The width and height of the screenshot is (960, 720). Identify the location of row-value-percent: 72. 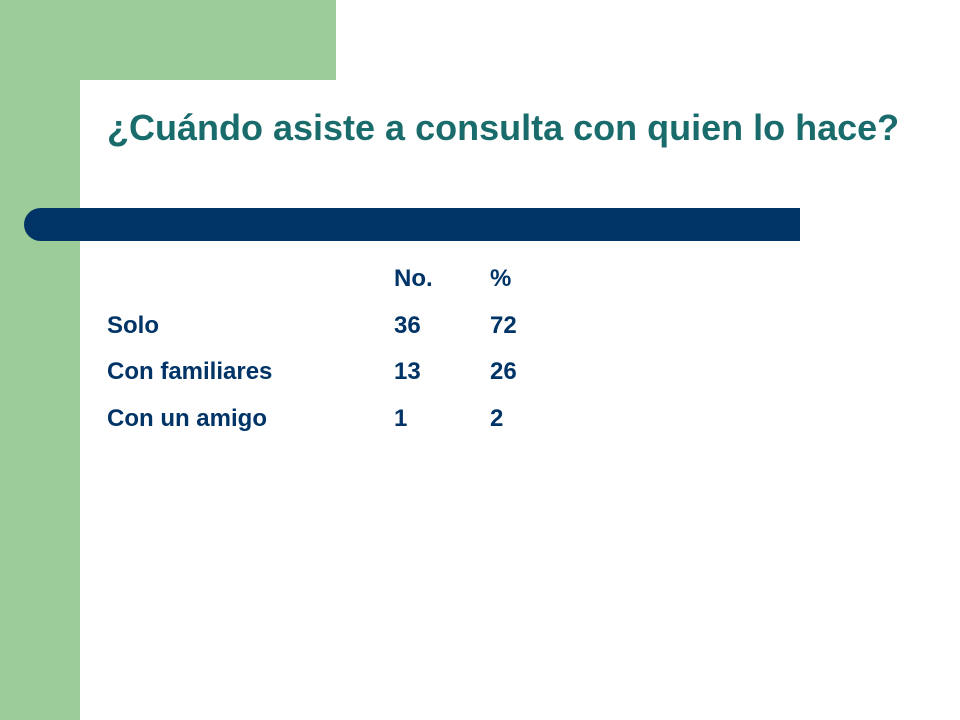
(503, 325).